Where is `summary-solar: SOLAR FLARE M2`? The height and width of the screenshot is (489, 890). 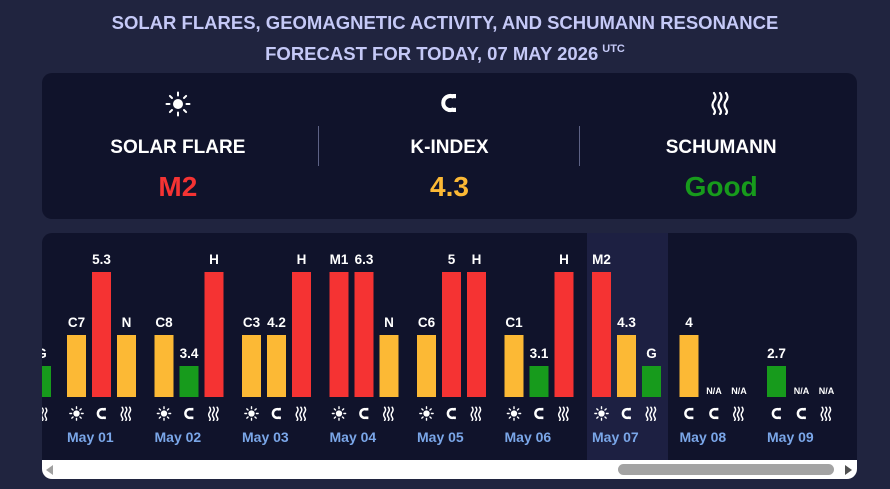
summary-solar: SOLAR FLARE M2 is located at coordinates (178, 146).